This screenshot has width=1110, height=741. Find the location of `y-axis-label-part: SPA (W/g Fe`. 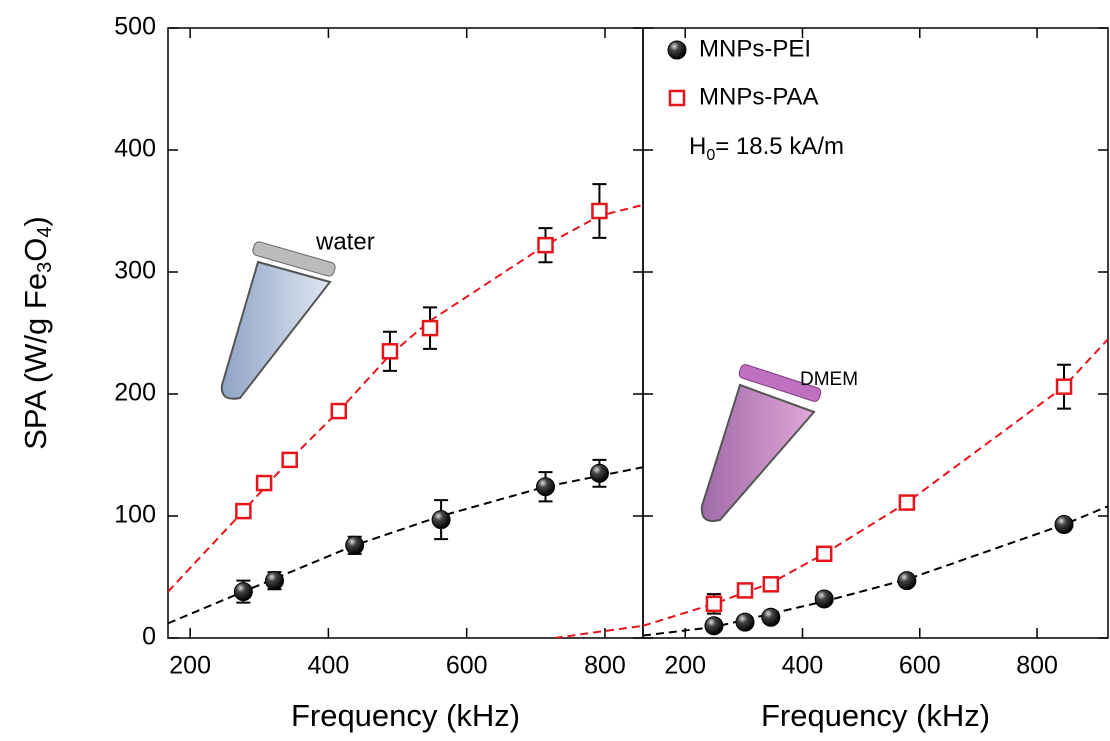

y-axis-label-part: SPA (W/g Fe is located at coordinates (35, 361).